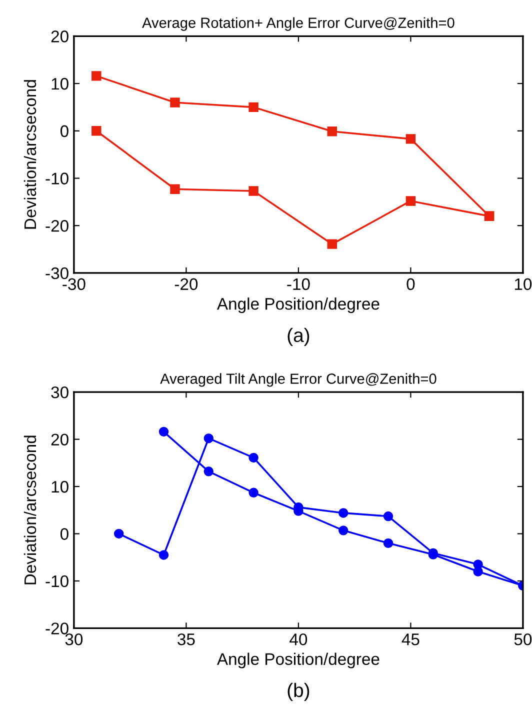 The width and height of the screenshot is (532, 709). What do you see at coordinates (298, 24) in the screenshot?
I see `chart-title: Average Rotation+ Angle Error Curve@Zenith=0` at bounding box center [298, 24].